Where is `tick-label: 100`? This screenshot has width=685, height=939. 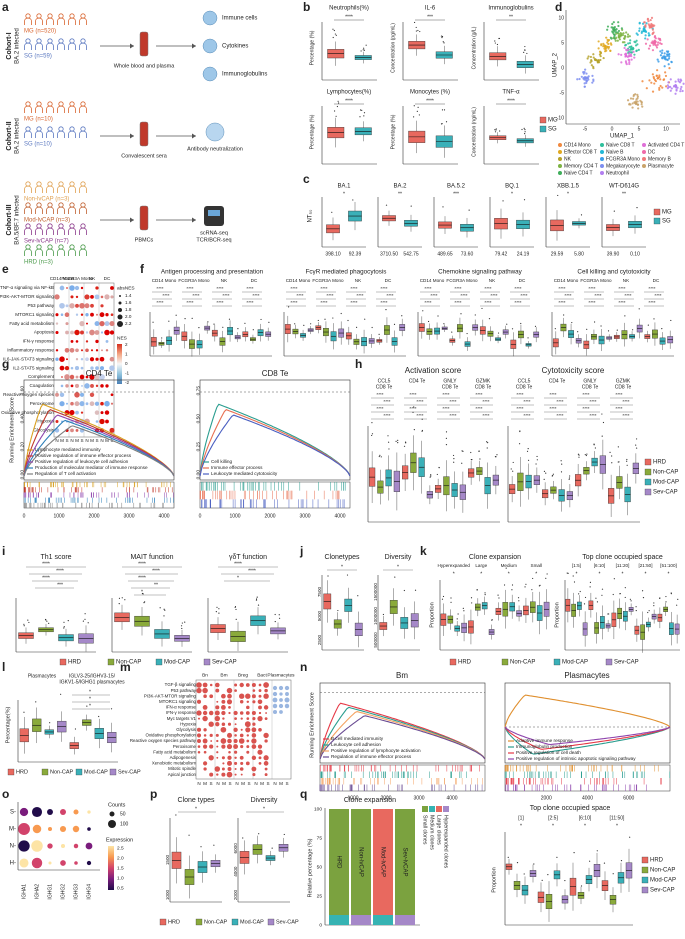 tick-label: 100 is located at coordinates (318, 809).